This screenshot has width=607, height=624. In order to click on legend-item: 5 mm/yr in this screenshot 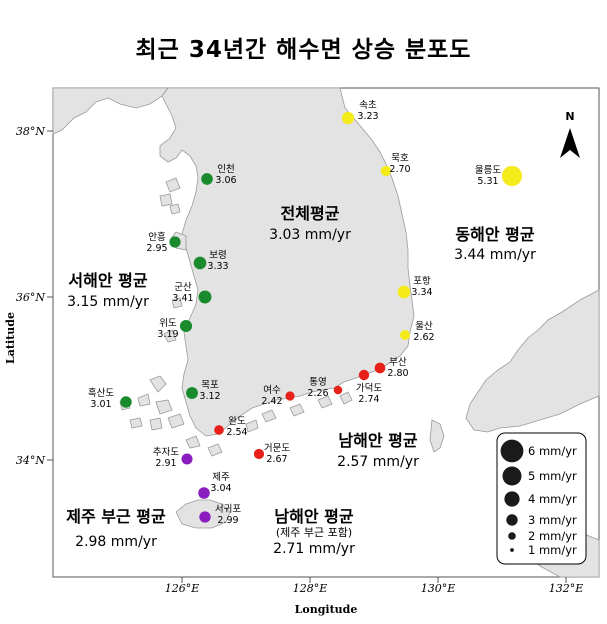, I will do `click(539, 476)`.